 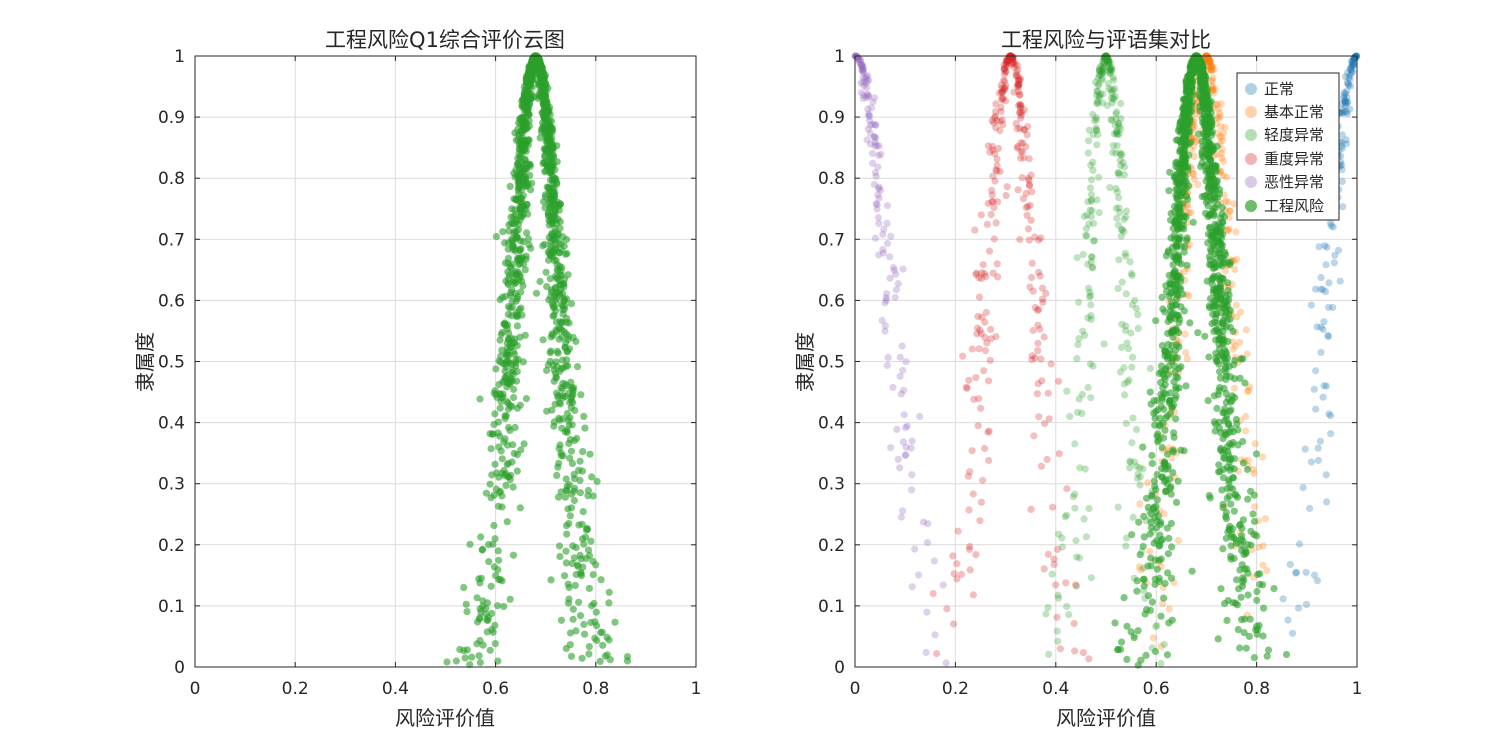 I want to click on y-tick-label: 0.1, so click(x=831, y=607).